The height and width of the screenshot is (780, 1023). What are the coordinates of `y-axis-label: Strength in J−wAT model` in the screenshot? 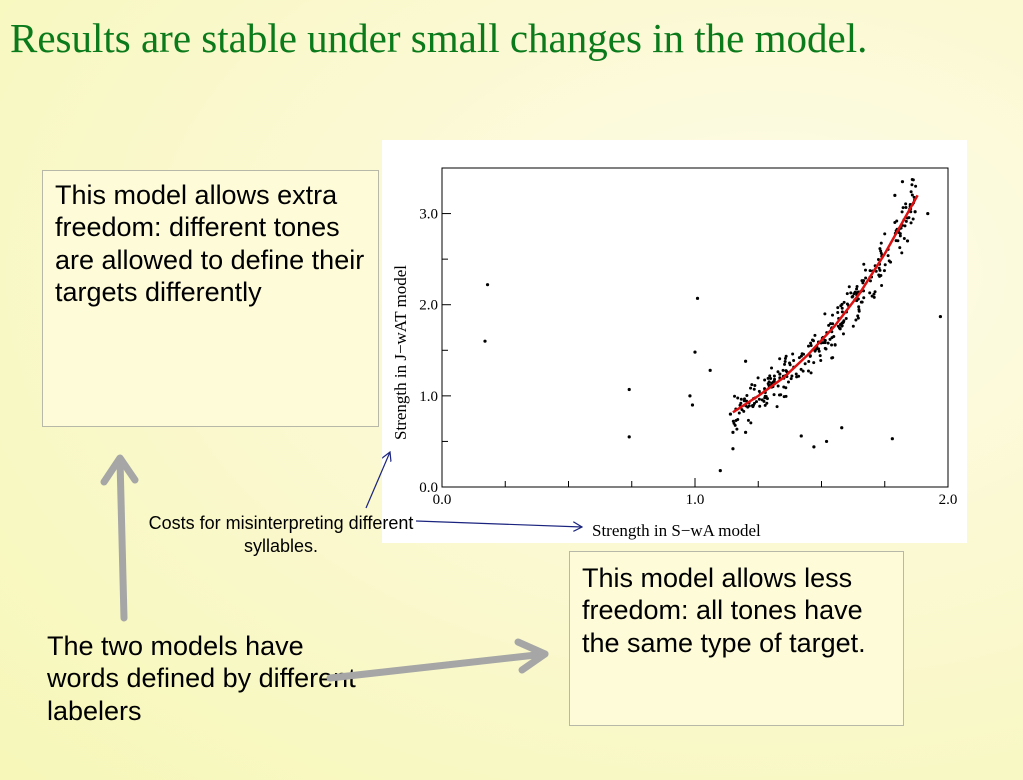 It's located at (400, 352).